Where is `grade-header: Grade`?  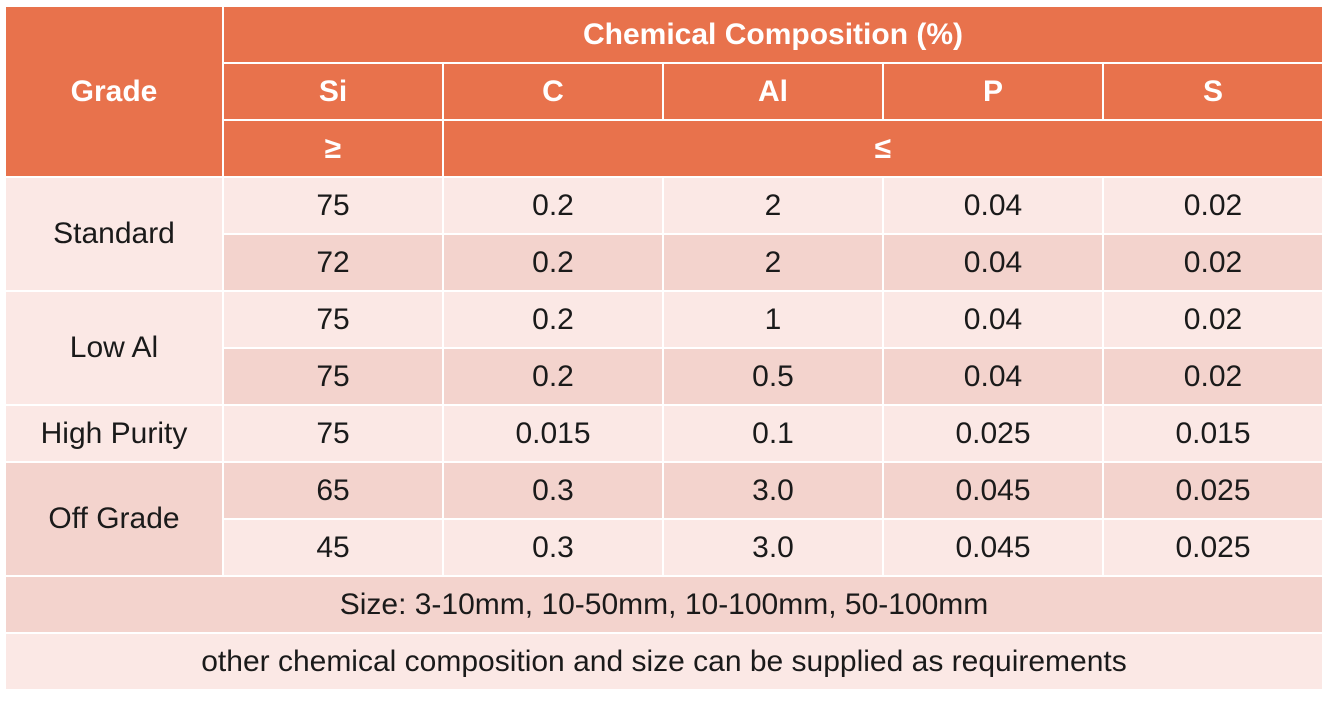 grade-header: Grade is located at coordinates (114, 91).